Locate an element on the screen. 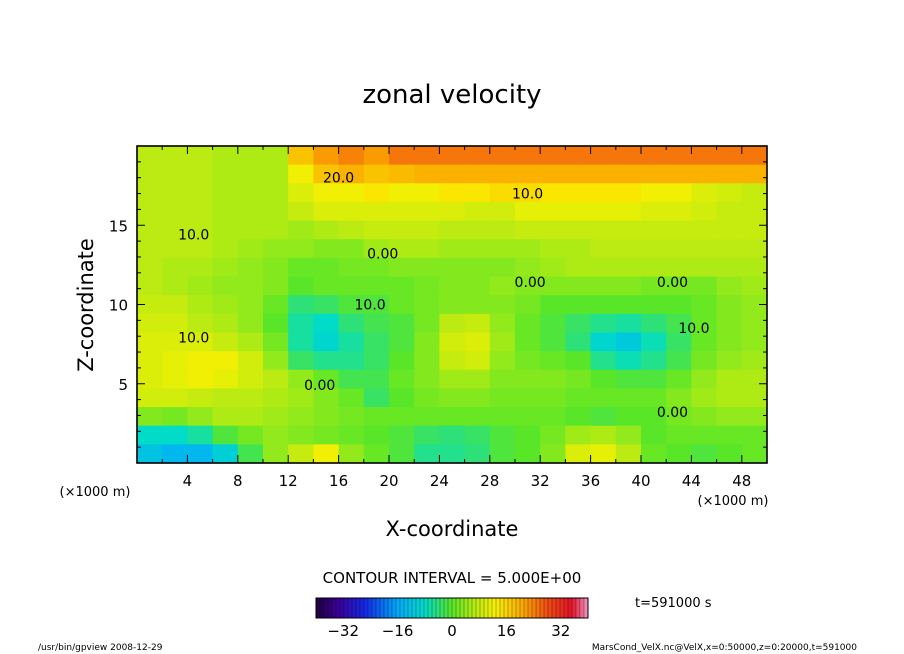 This screenshot has width=904, height=654. contour-label: 0.00 is located at coordinates (382, 255).